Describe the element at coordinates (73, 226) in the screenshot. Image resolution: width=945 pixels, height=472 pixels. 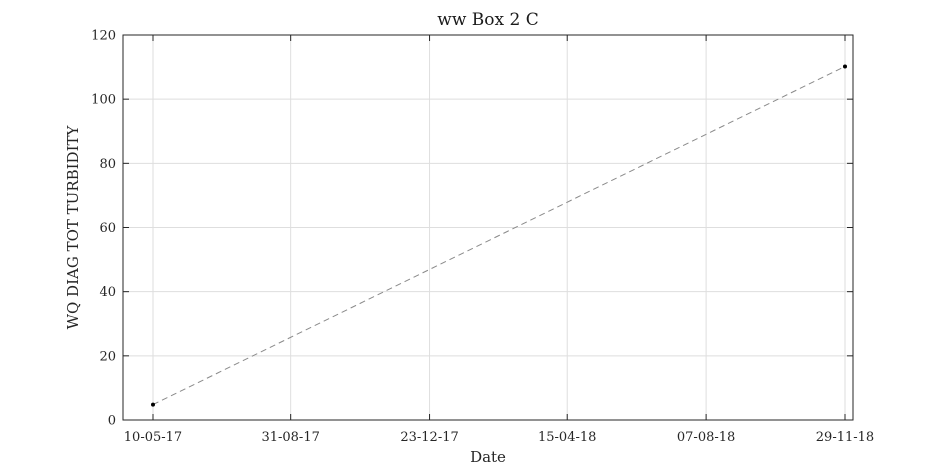
I see `y-axis-label: WQ DIAG TOT TURBIDITY` at that location.